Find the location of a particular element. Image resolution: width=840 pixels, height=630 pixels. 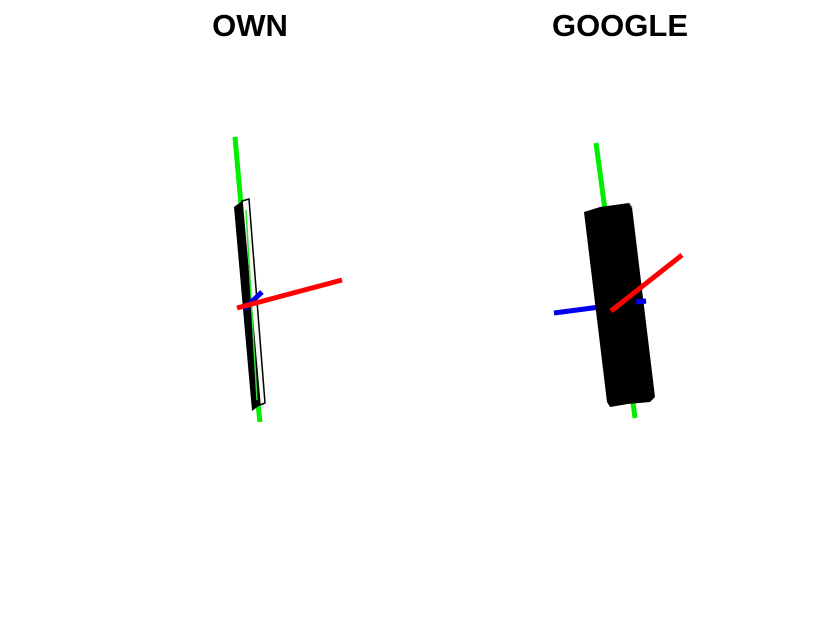

panel-title-own: OWN is located at coordinates (250, 25).